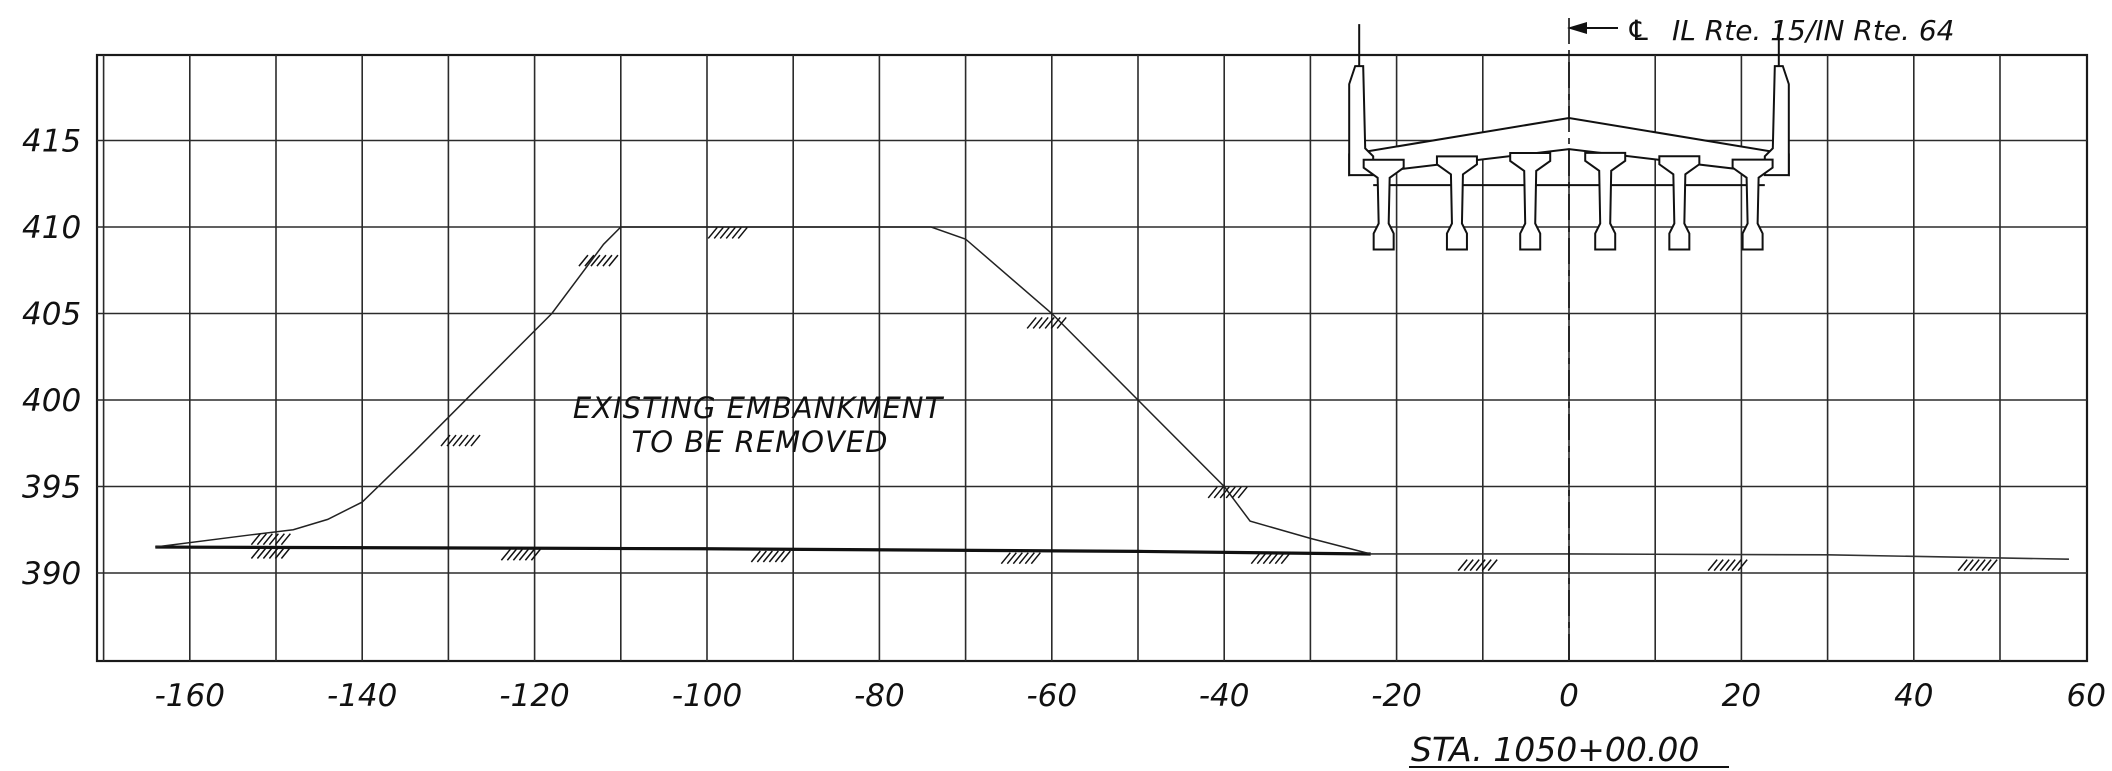 This screenshot has width=2112, height=771. Describe the element at coordinates (1913, 696) in the screenshot. I see `offset-tick-label: 40` at that location.